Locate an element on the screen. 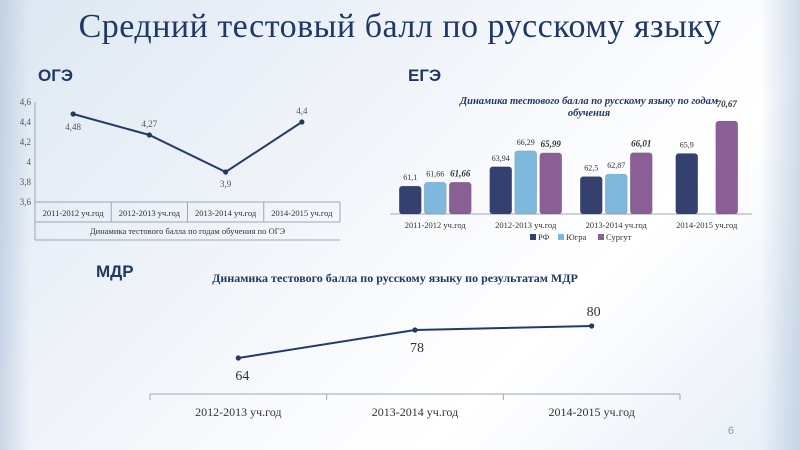  oge-category-label: 2014-2015 уч.год is located at coordinates (302, 213).